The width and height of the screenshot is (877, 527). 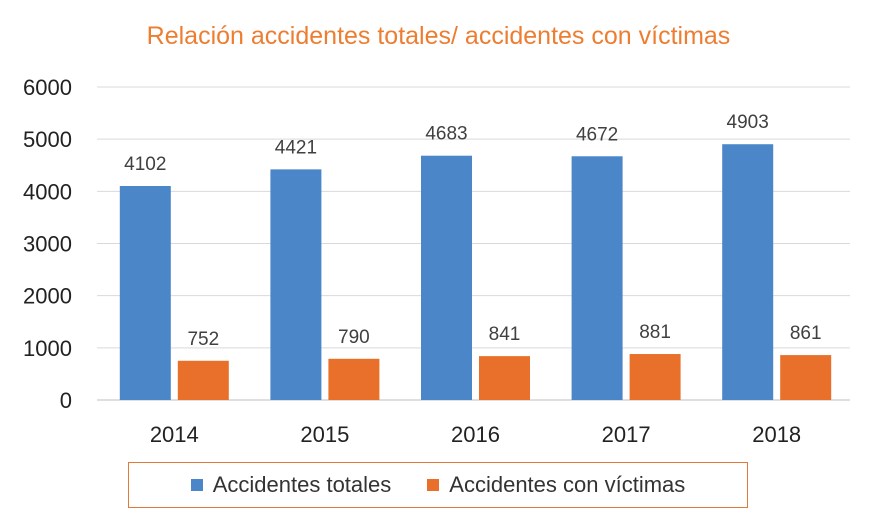 What do you see at coordinates (475, 434) in the screenshot?
I see `x-tick-label: 2016` at bounding box center [475, 434].